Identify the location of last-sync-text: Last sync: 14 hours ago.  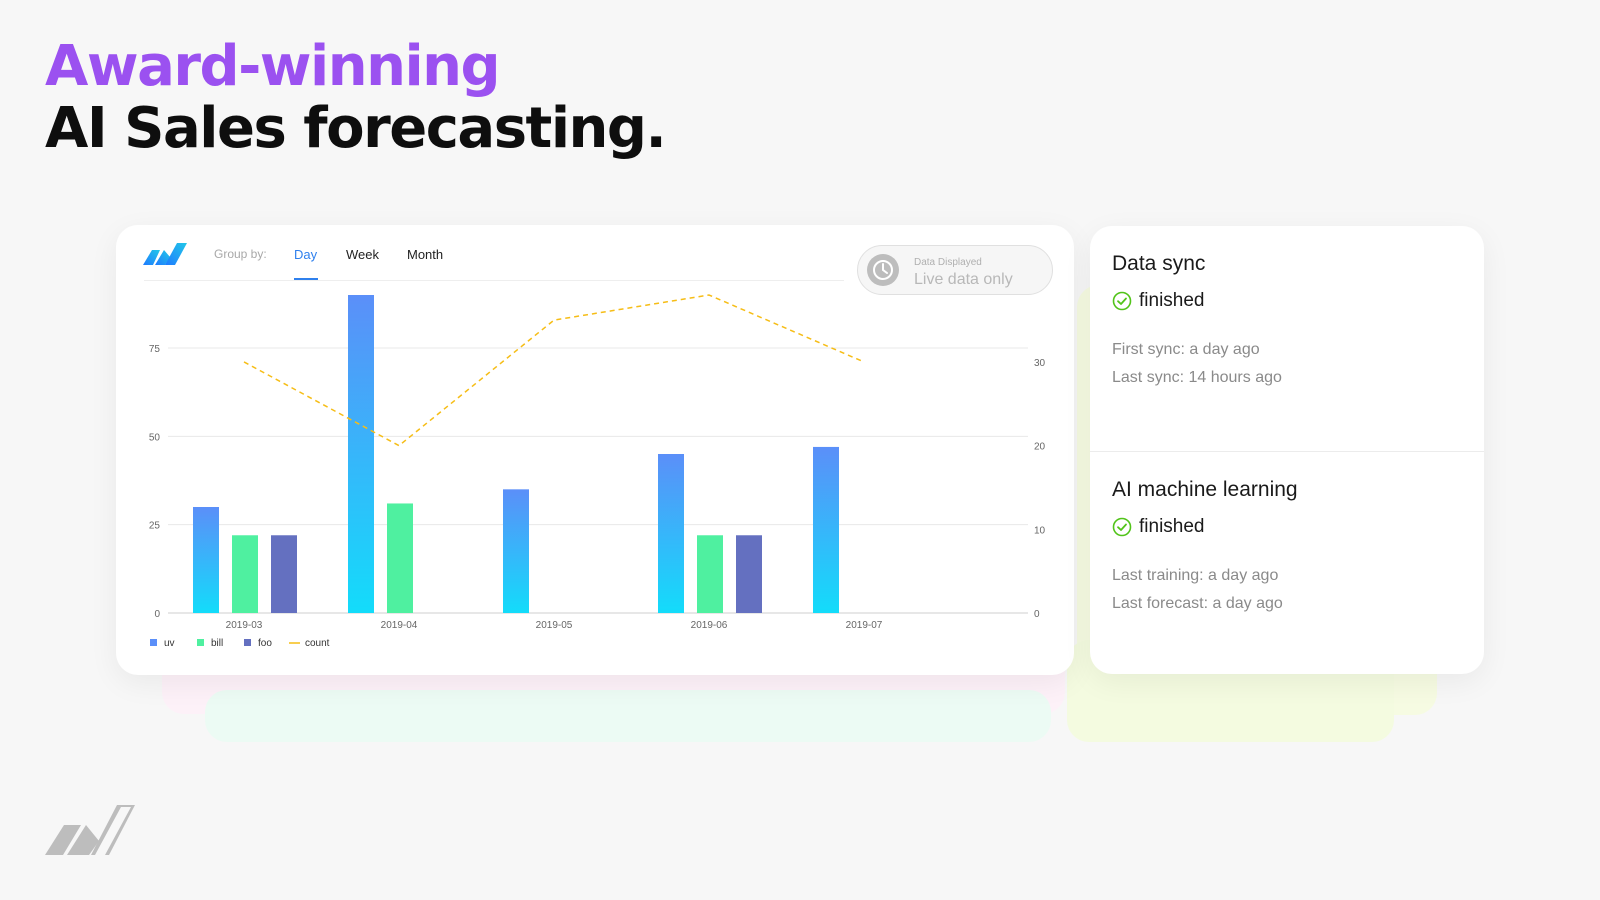
(1197, 377).